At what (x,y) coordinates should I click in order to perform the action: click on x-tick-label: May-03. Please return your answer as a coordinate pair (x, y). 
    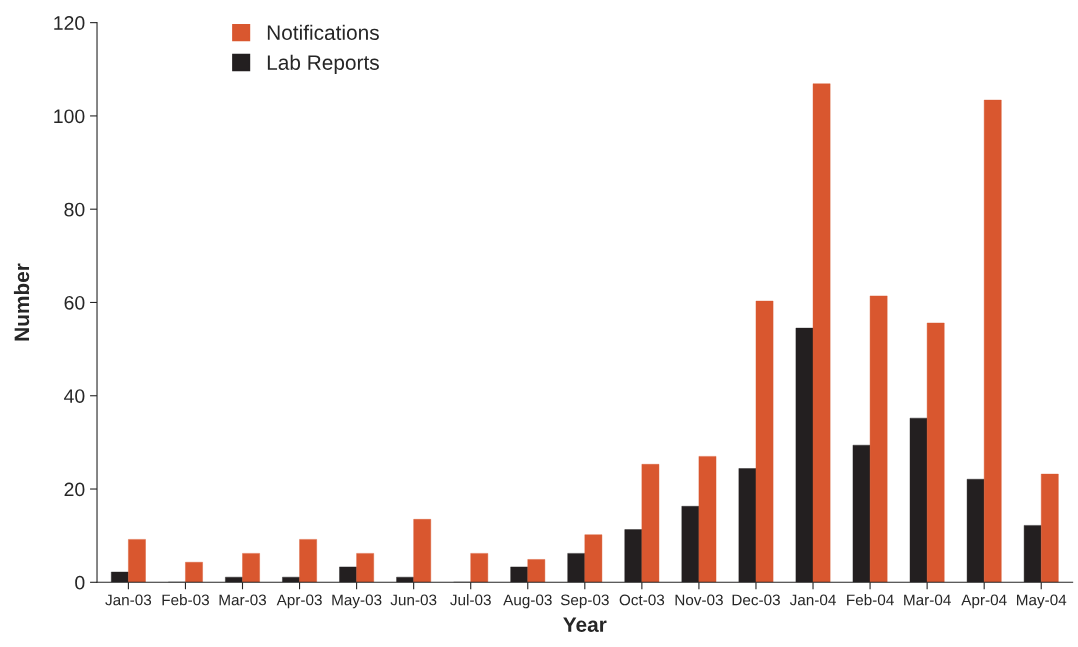
    Looking at the image, I should click on (357, 601).